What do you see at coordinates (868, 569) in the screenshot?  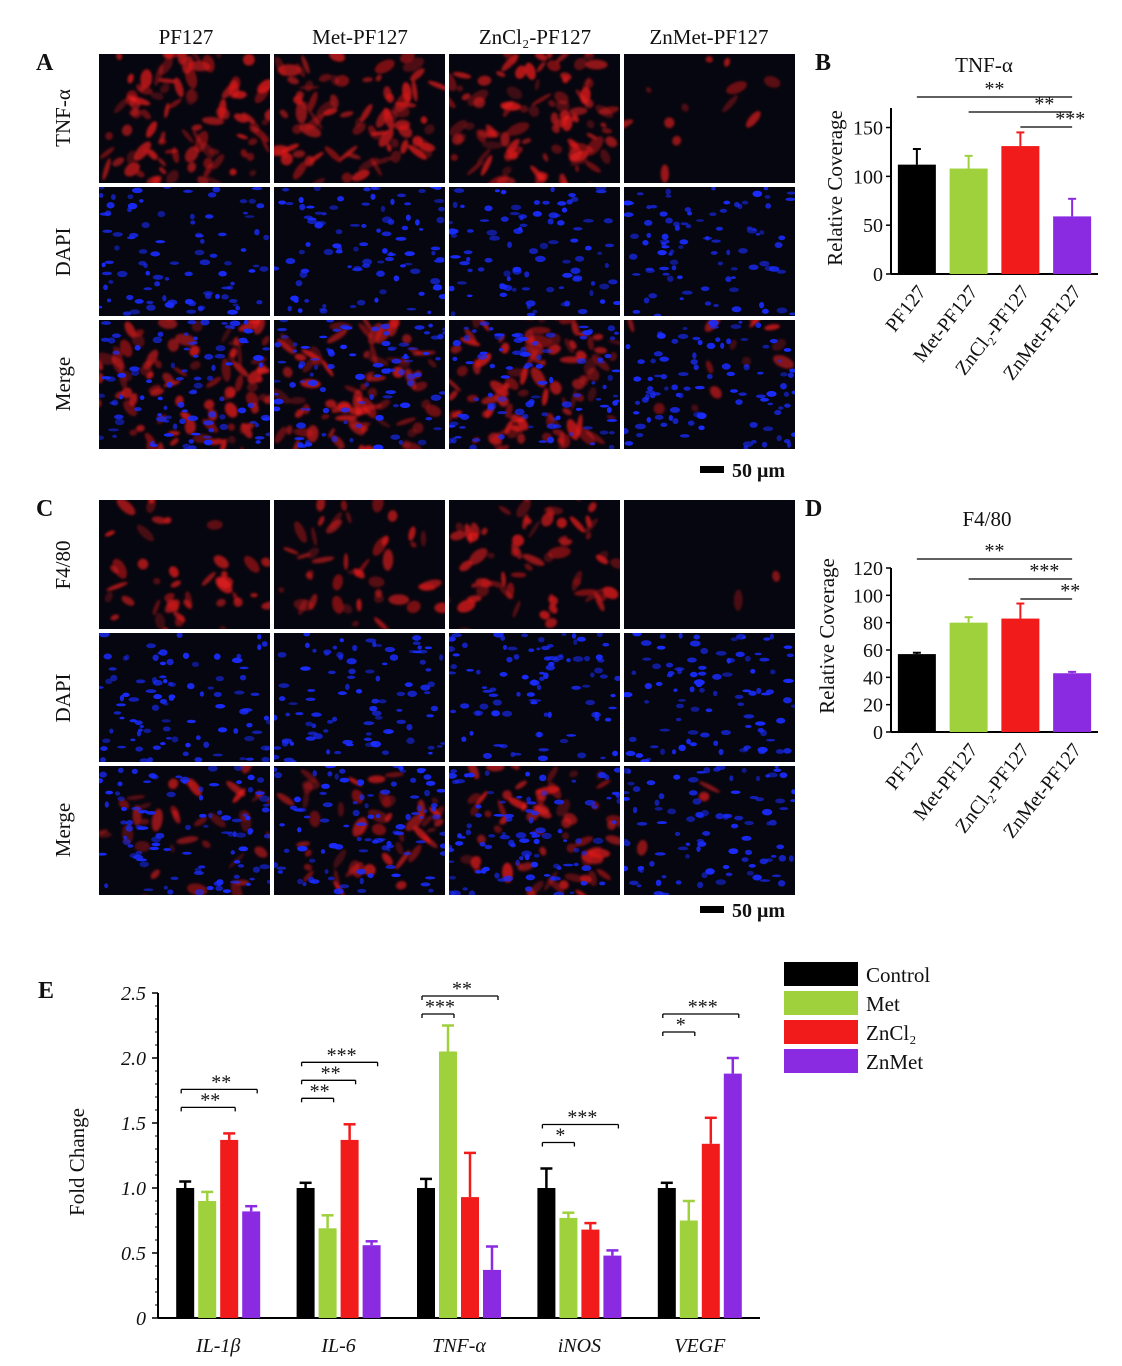 I see `y-tick-label: 120` at bounding box center [868, 569].